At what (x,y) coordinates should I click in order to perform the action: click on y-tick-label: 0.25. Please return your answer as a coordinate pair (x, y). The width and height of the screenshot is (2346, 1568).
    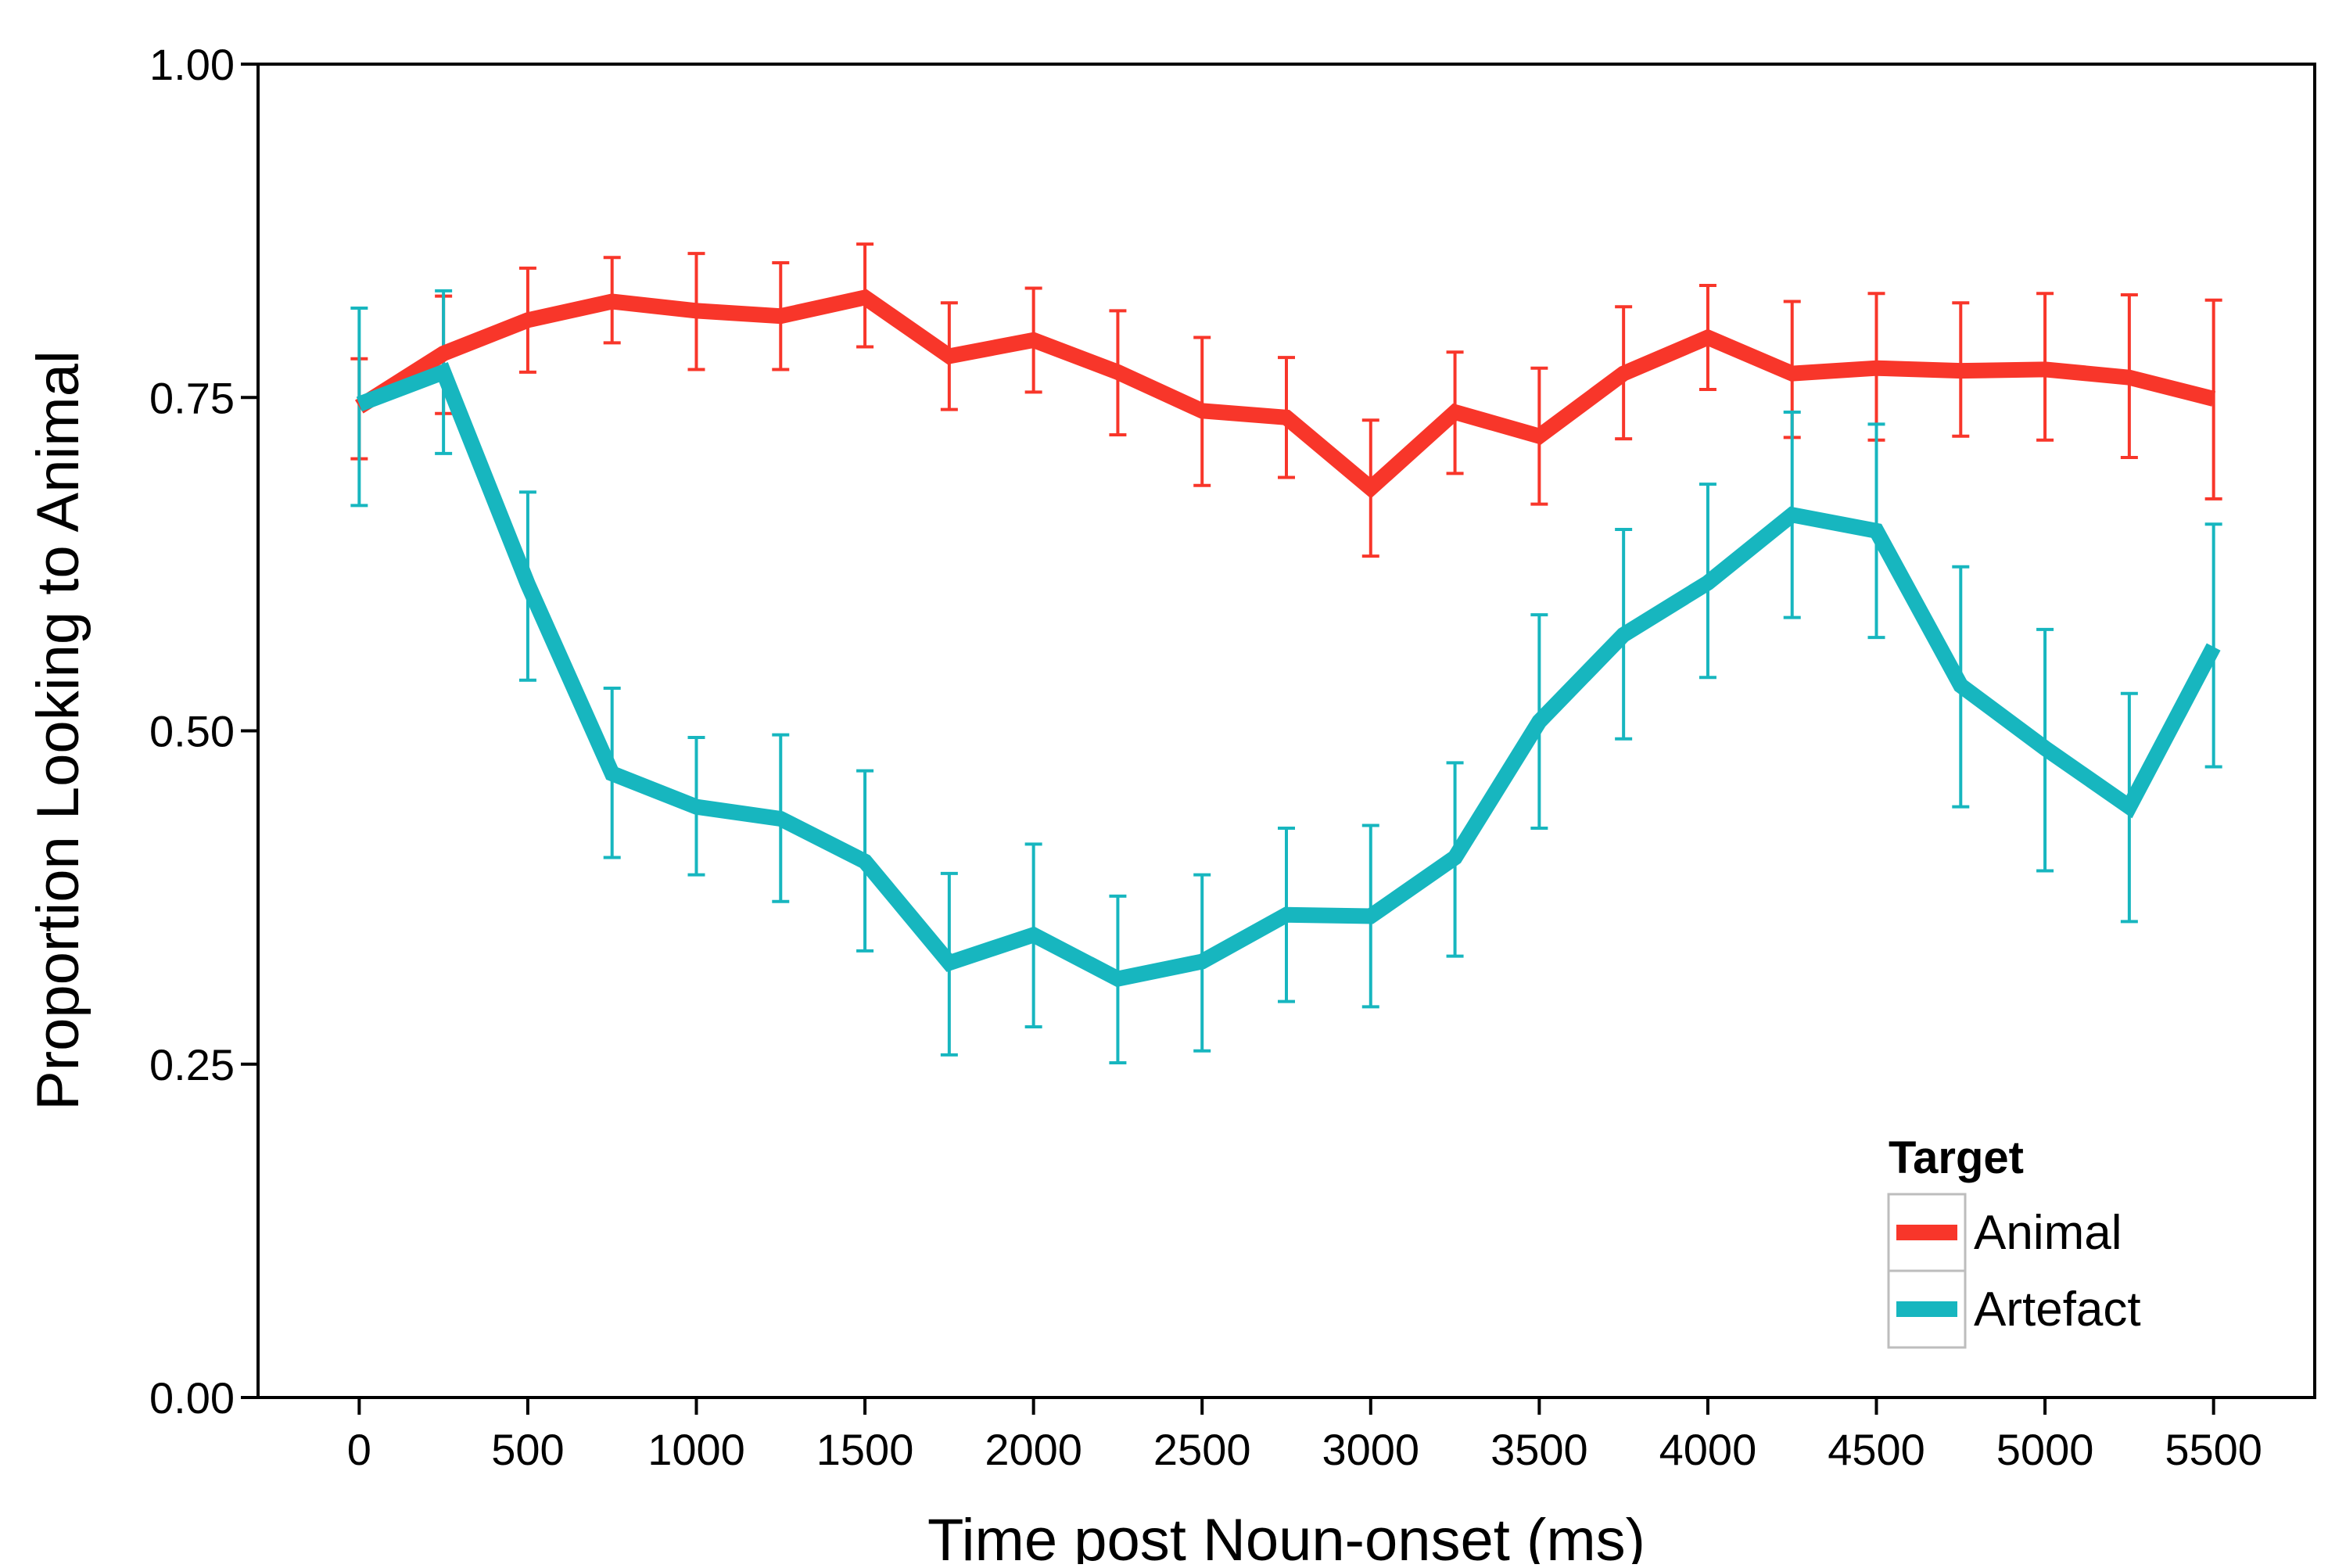
    Looking at the image, I should click on (192, 1064).